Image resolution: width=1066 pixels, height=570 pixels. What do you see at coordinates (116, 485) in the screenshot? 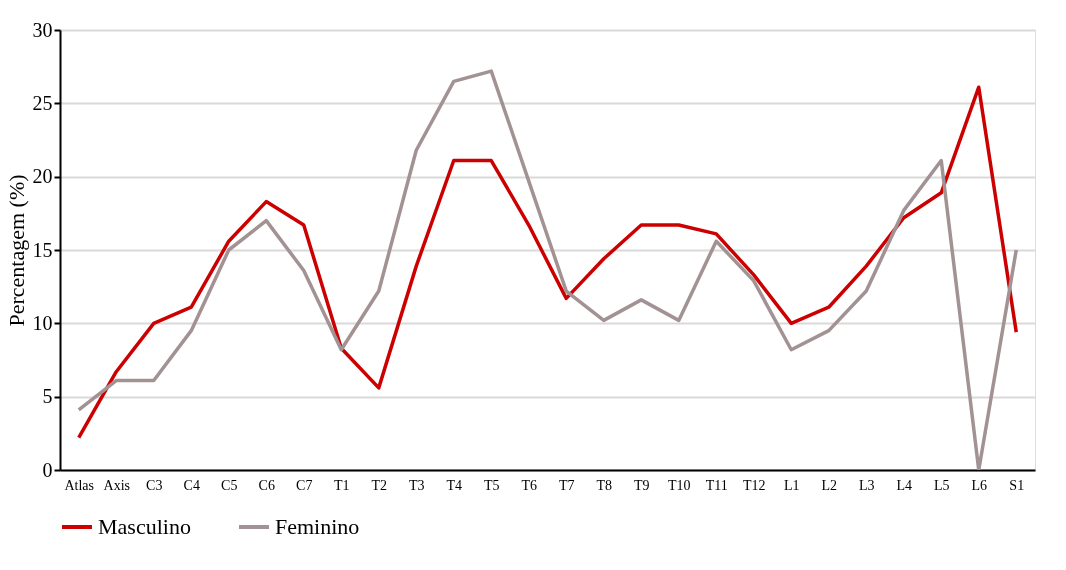
I see `x-tick-label: Axis` at bounding box center [116, 485].